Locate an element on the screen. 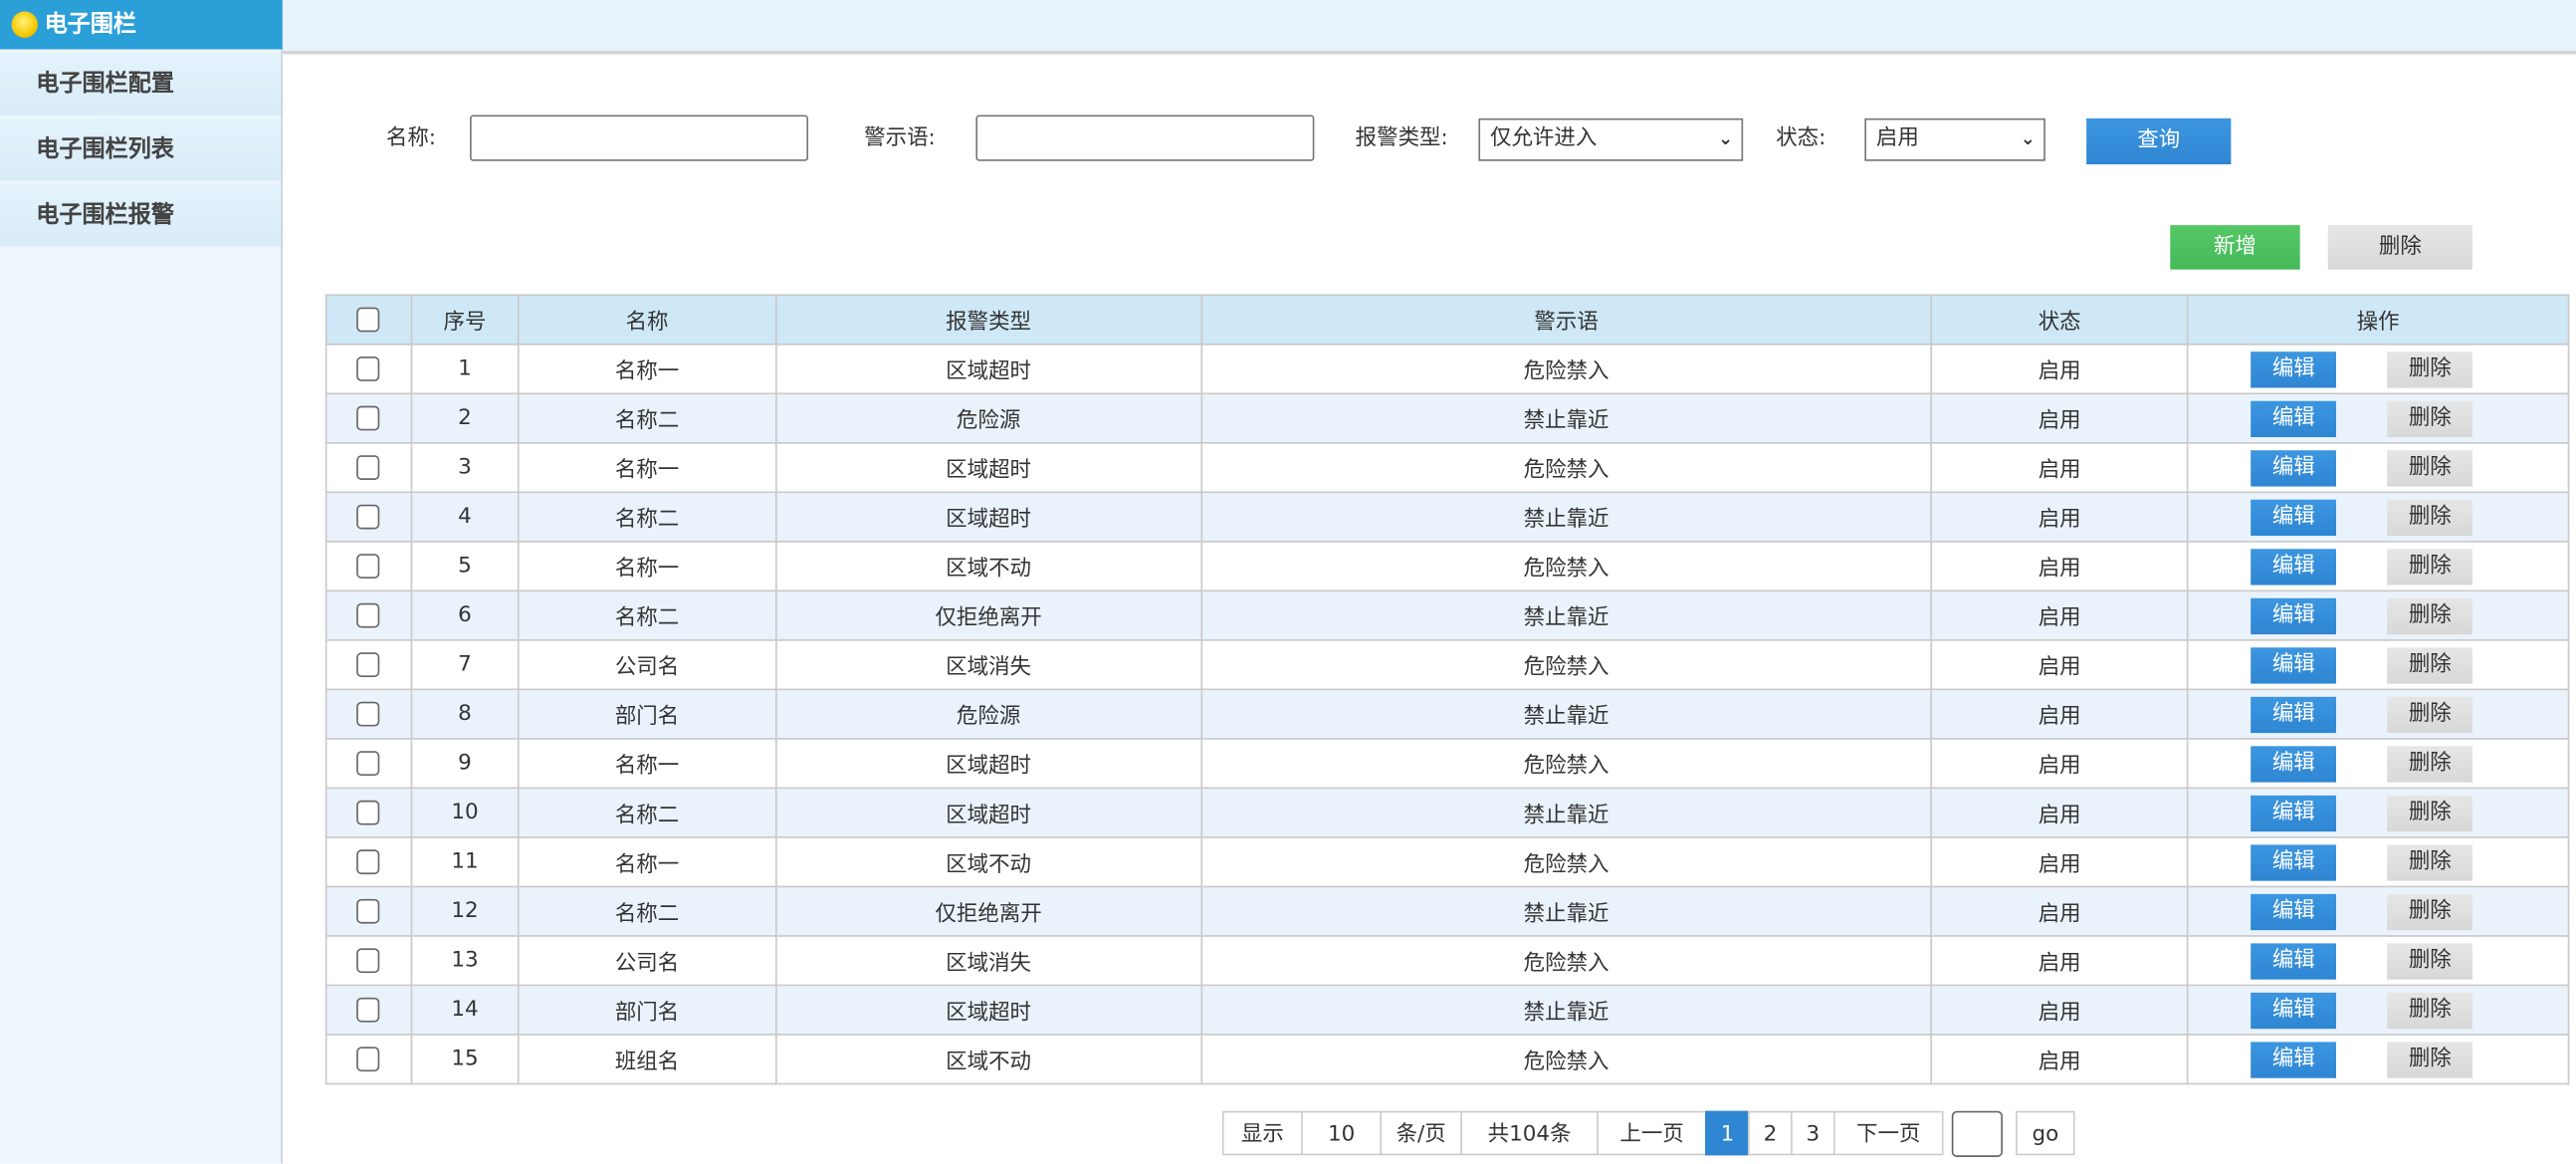  jump-page-input is located at coordinates (1977, 1133).